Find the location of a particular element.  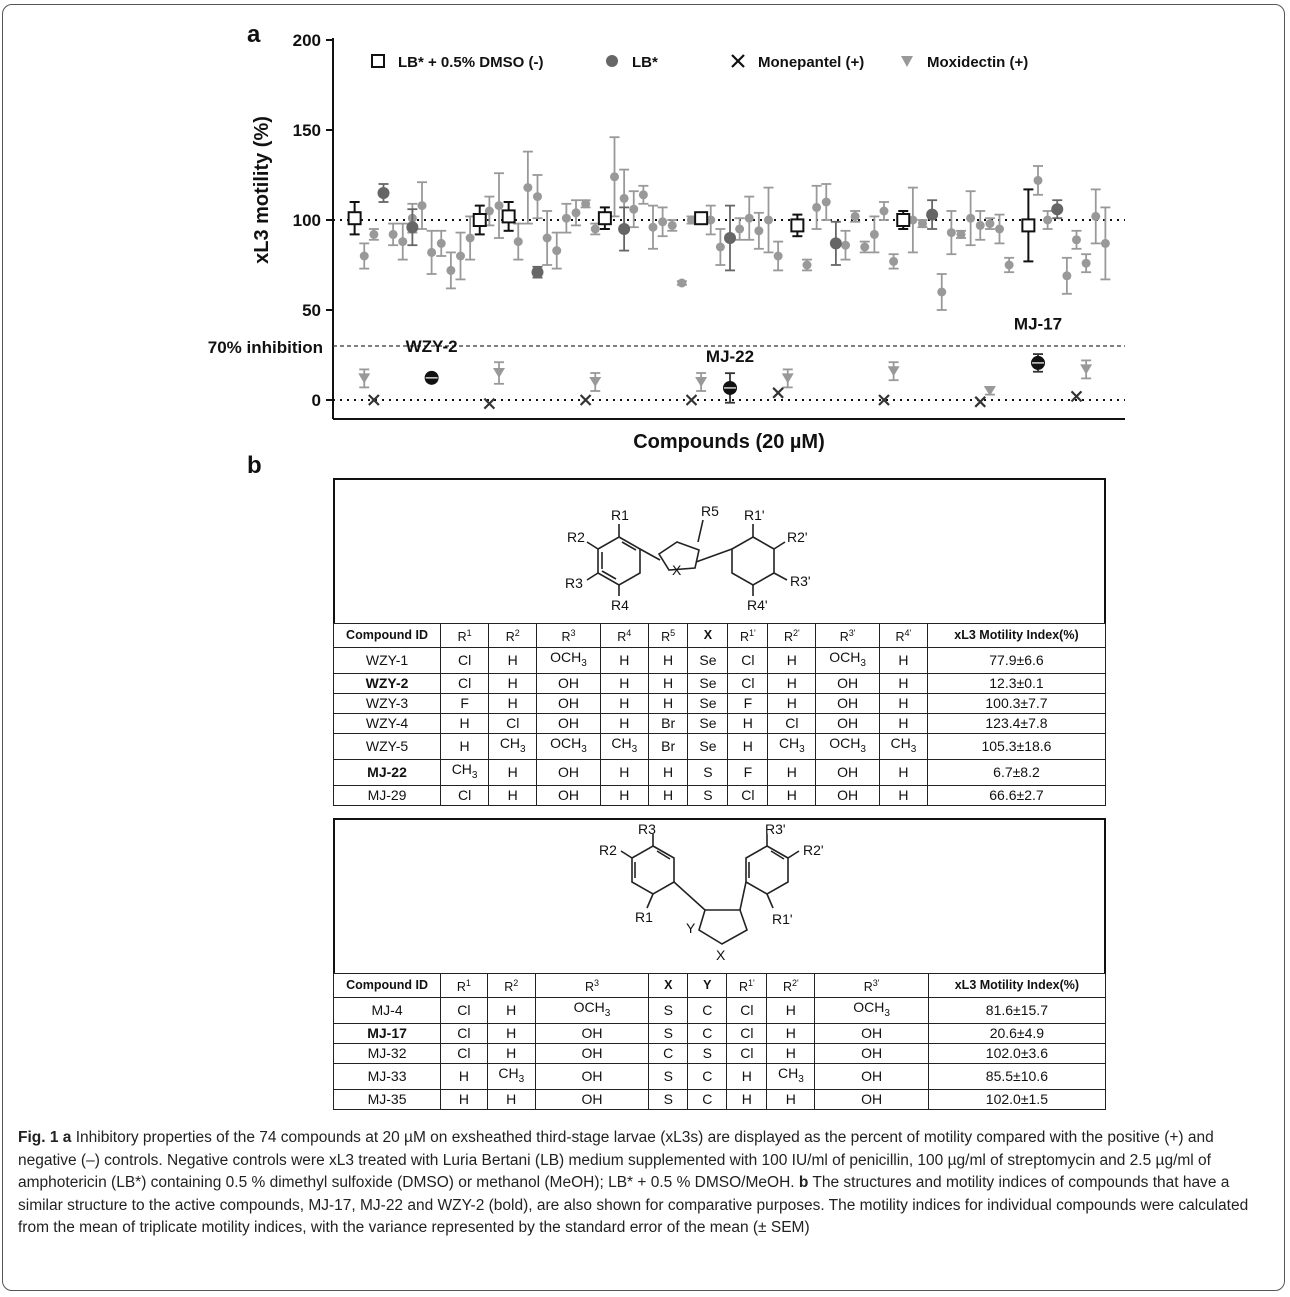

legend-label: LB* is located at coordinates (645, 62).